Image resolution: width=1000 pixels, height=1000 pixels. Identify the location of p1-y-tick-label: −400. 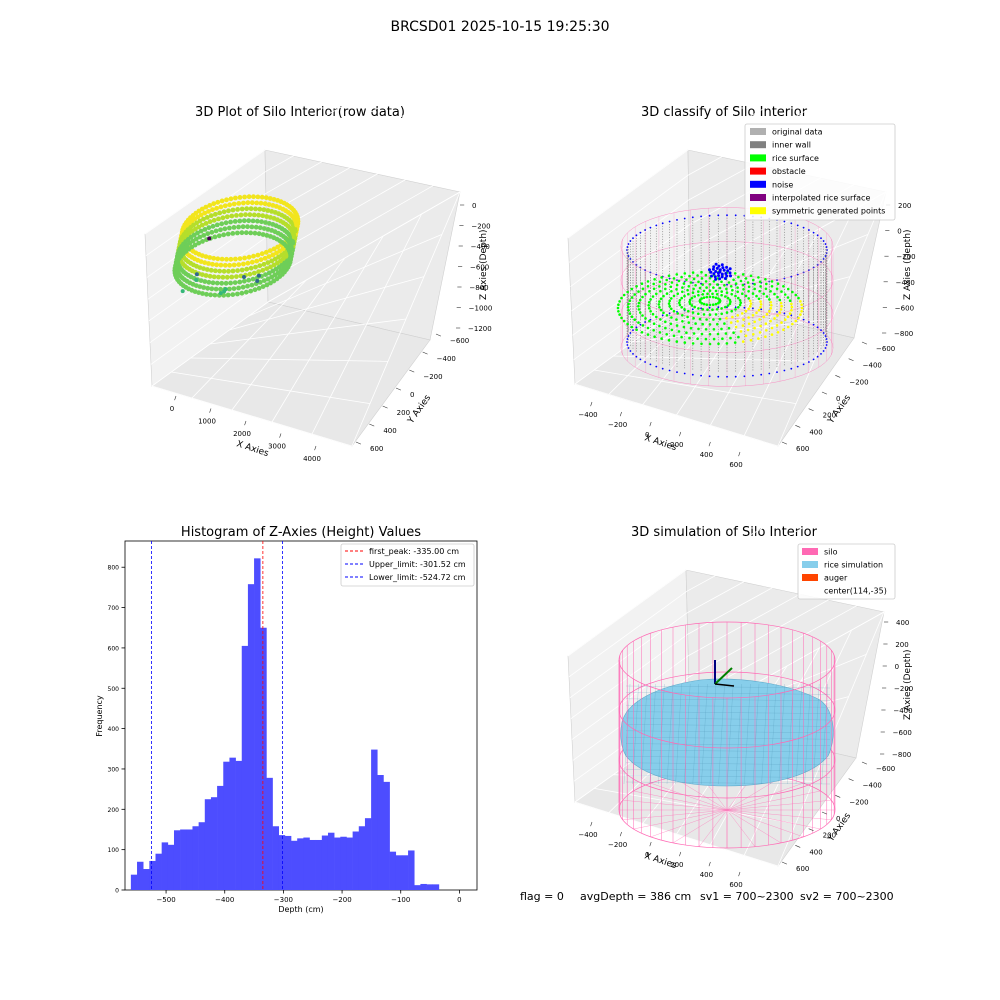
(446, 359).